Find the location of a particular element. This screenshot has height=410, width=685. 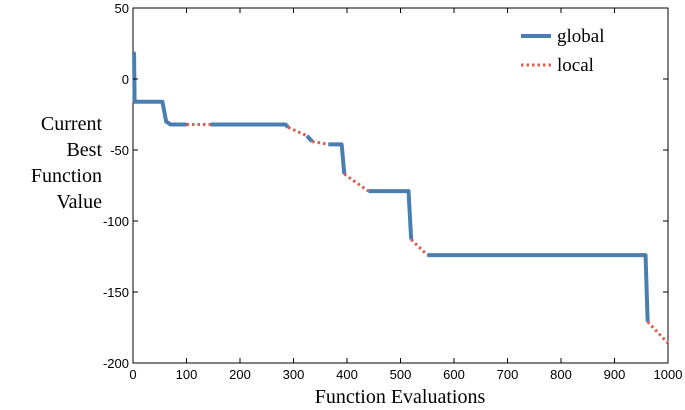

x-tick-label: 0 is located at coordinates (132, 374).